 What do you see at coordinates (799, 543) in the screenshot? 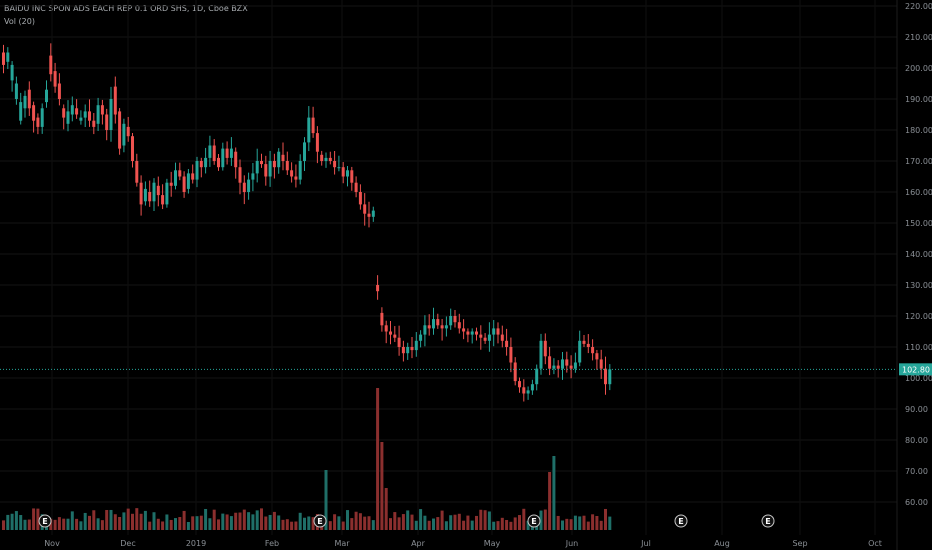
I see `time-tick-label: Sep` at bounding box center [799, 543].